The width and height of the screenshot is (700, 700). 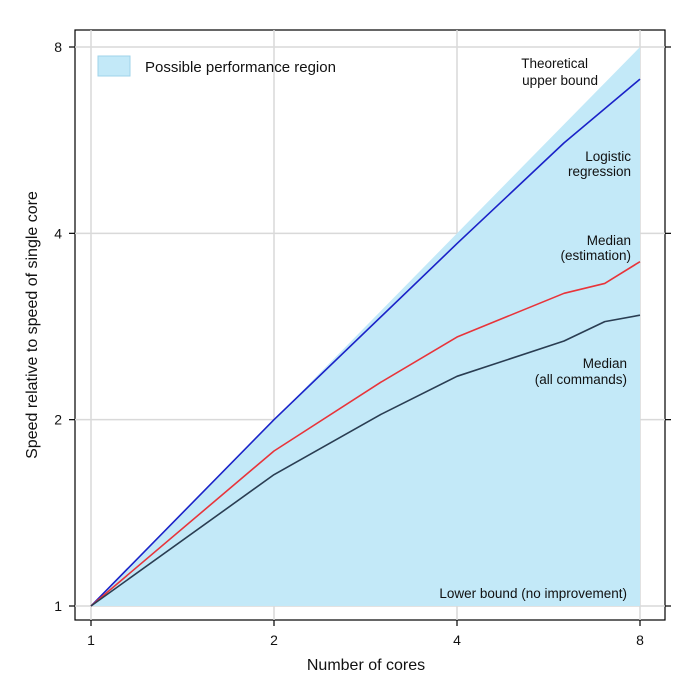 What do you see at coordinates (366, 665) in the screenshot?
I see `x-axis-title: Number of cores` at bounding box center [366, 665].